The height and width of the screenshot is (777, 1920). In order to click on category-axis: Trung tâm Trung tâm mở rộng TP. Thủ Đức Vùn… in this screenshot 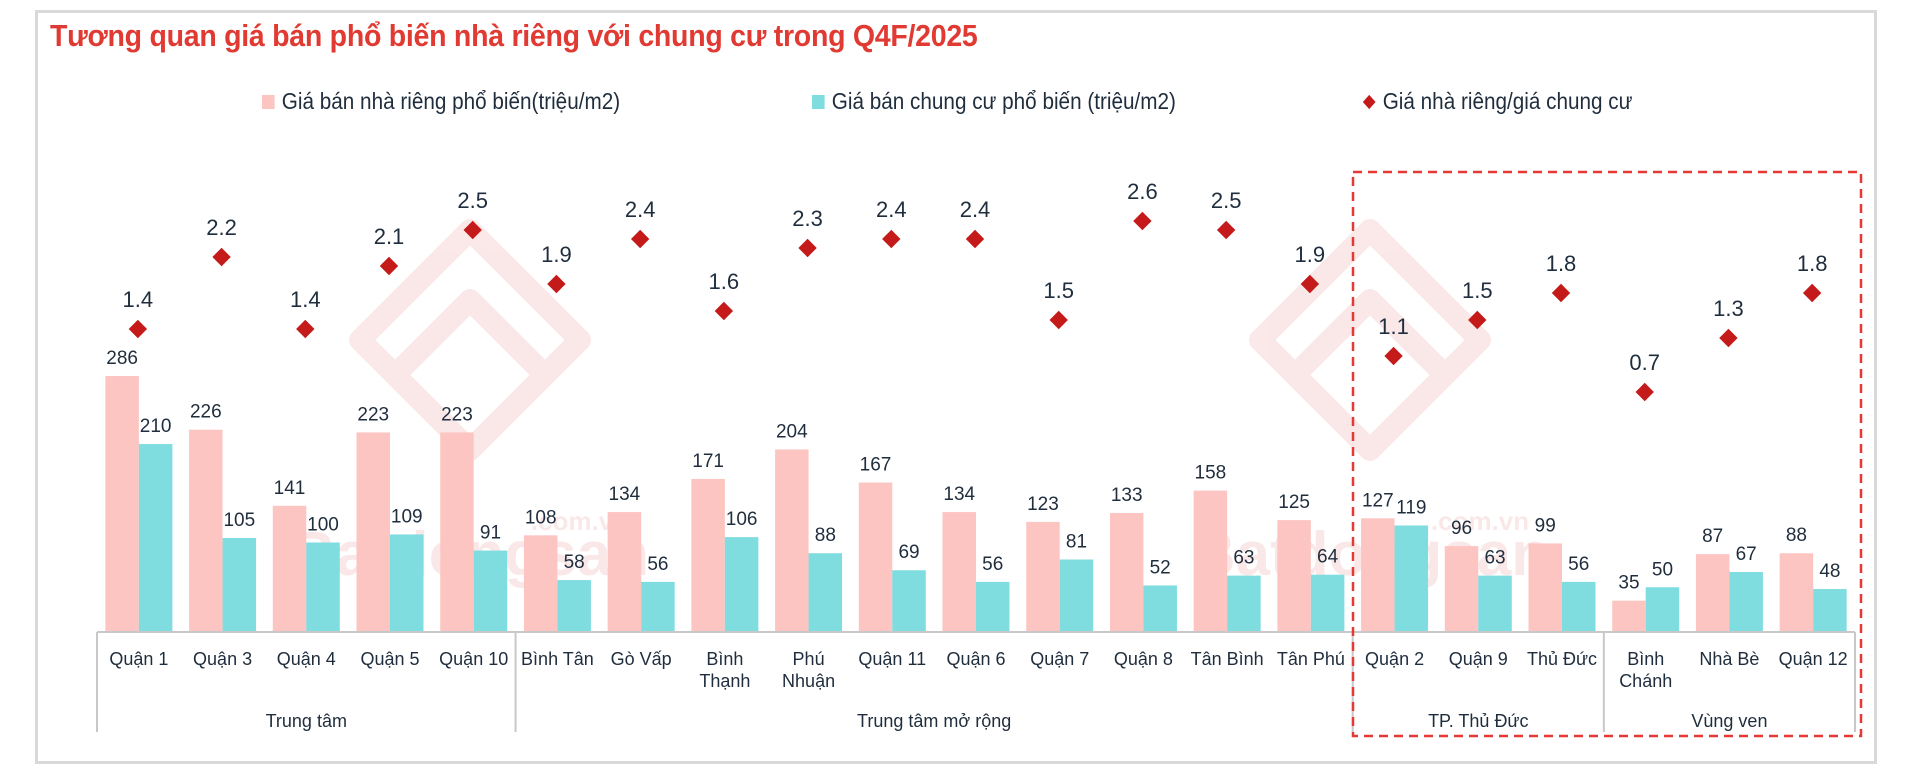, I will do `click(976, 681)`.